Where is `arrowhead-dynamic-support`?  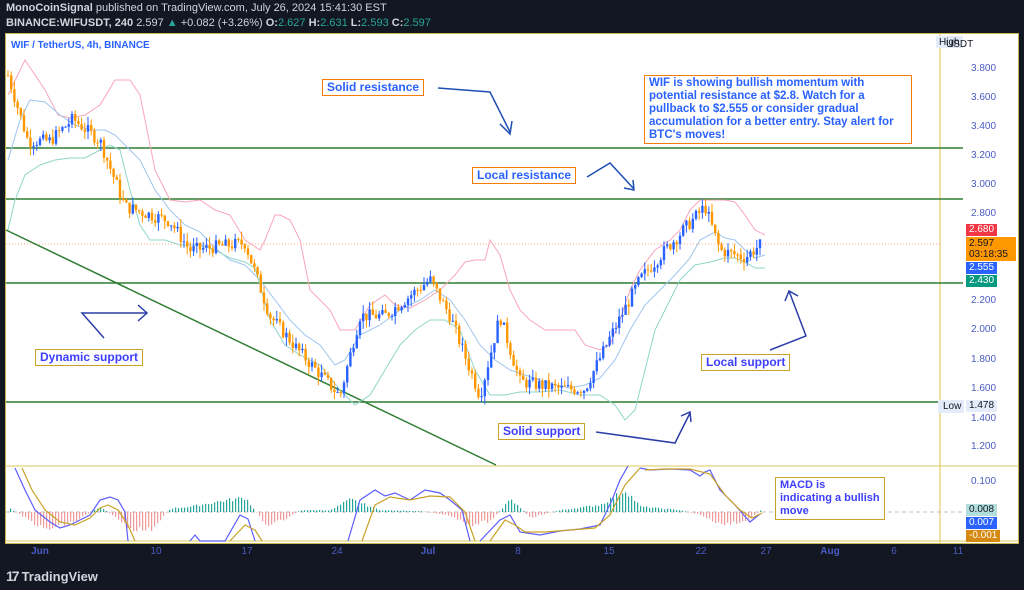
arrowhead-dynamic-support is located at coordinates (143, 313).